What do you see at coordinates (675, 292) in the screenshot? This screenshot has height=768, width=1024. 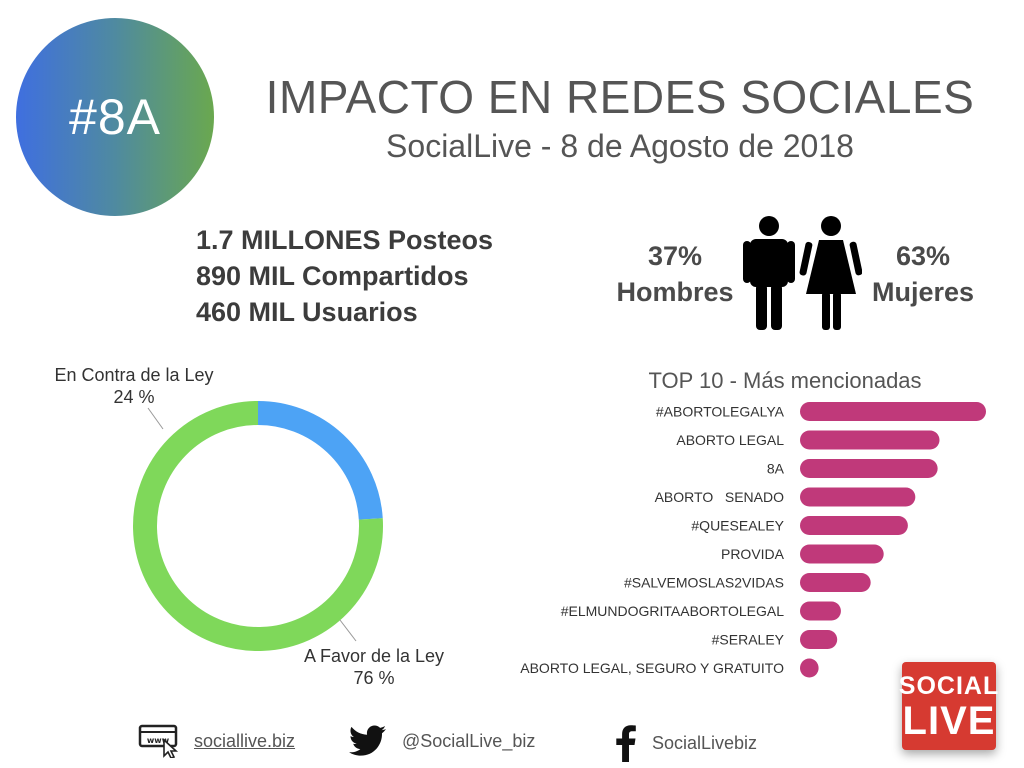 I see `men-label: Hombres` at bounding box center [675, 292].